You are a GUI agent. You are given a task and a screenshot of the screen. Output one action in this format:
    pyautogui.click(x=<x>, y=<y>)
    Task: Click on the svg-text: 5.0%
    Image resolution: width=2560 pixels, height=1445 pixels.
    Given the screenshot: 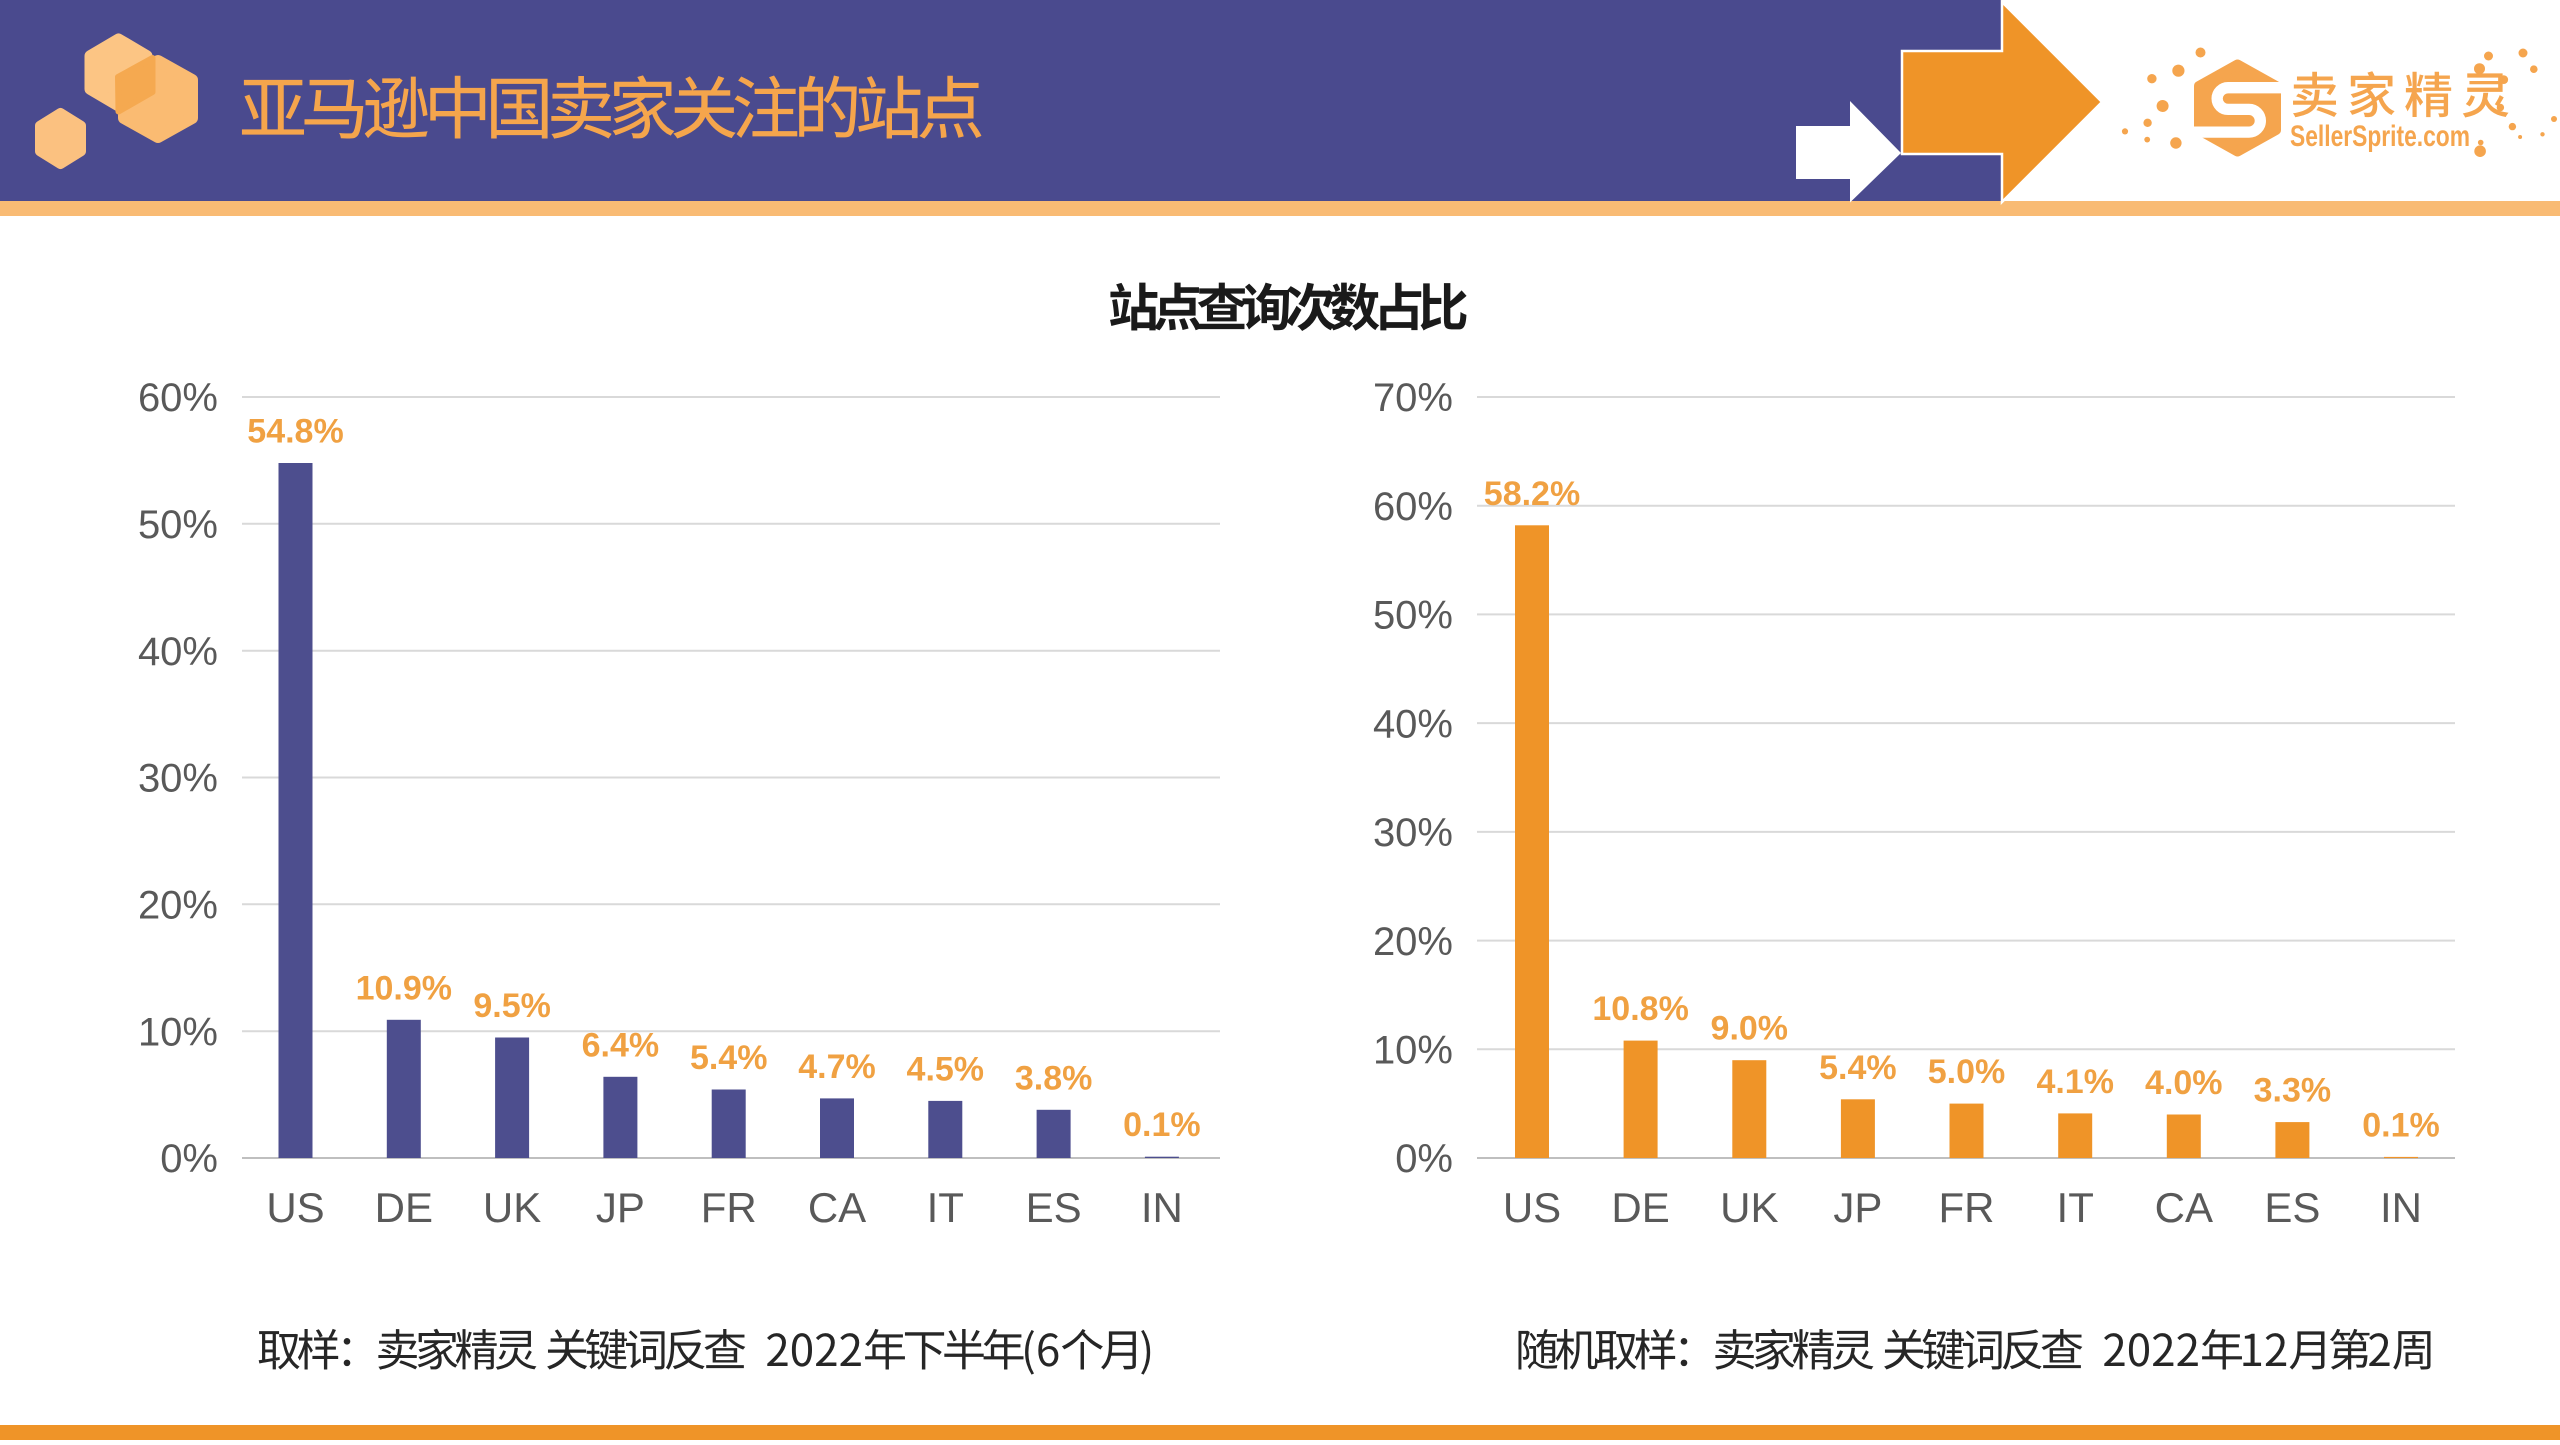 What is the action you would take?
    pyautogui.click(x=1967, y=1072)
    